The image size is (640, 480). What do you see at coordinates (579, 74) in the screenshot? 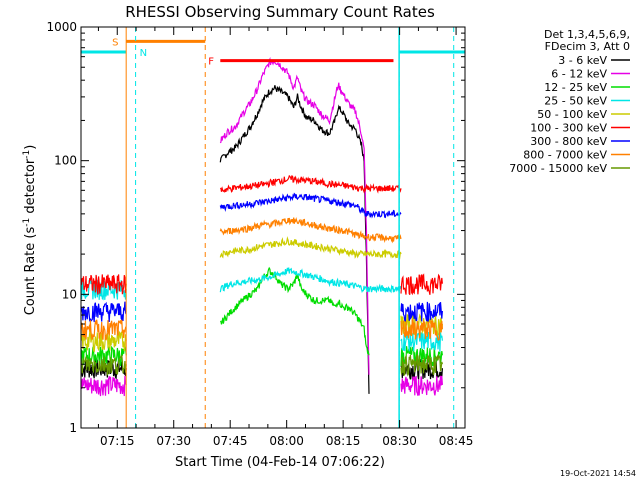
I see `legend-label: 6 - 12 keV` at bounding box center [579, 74].